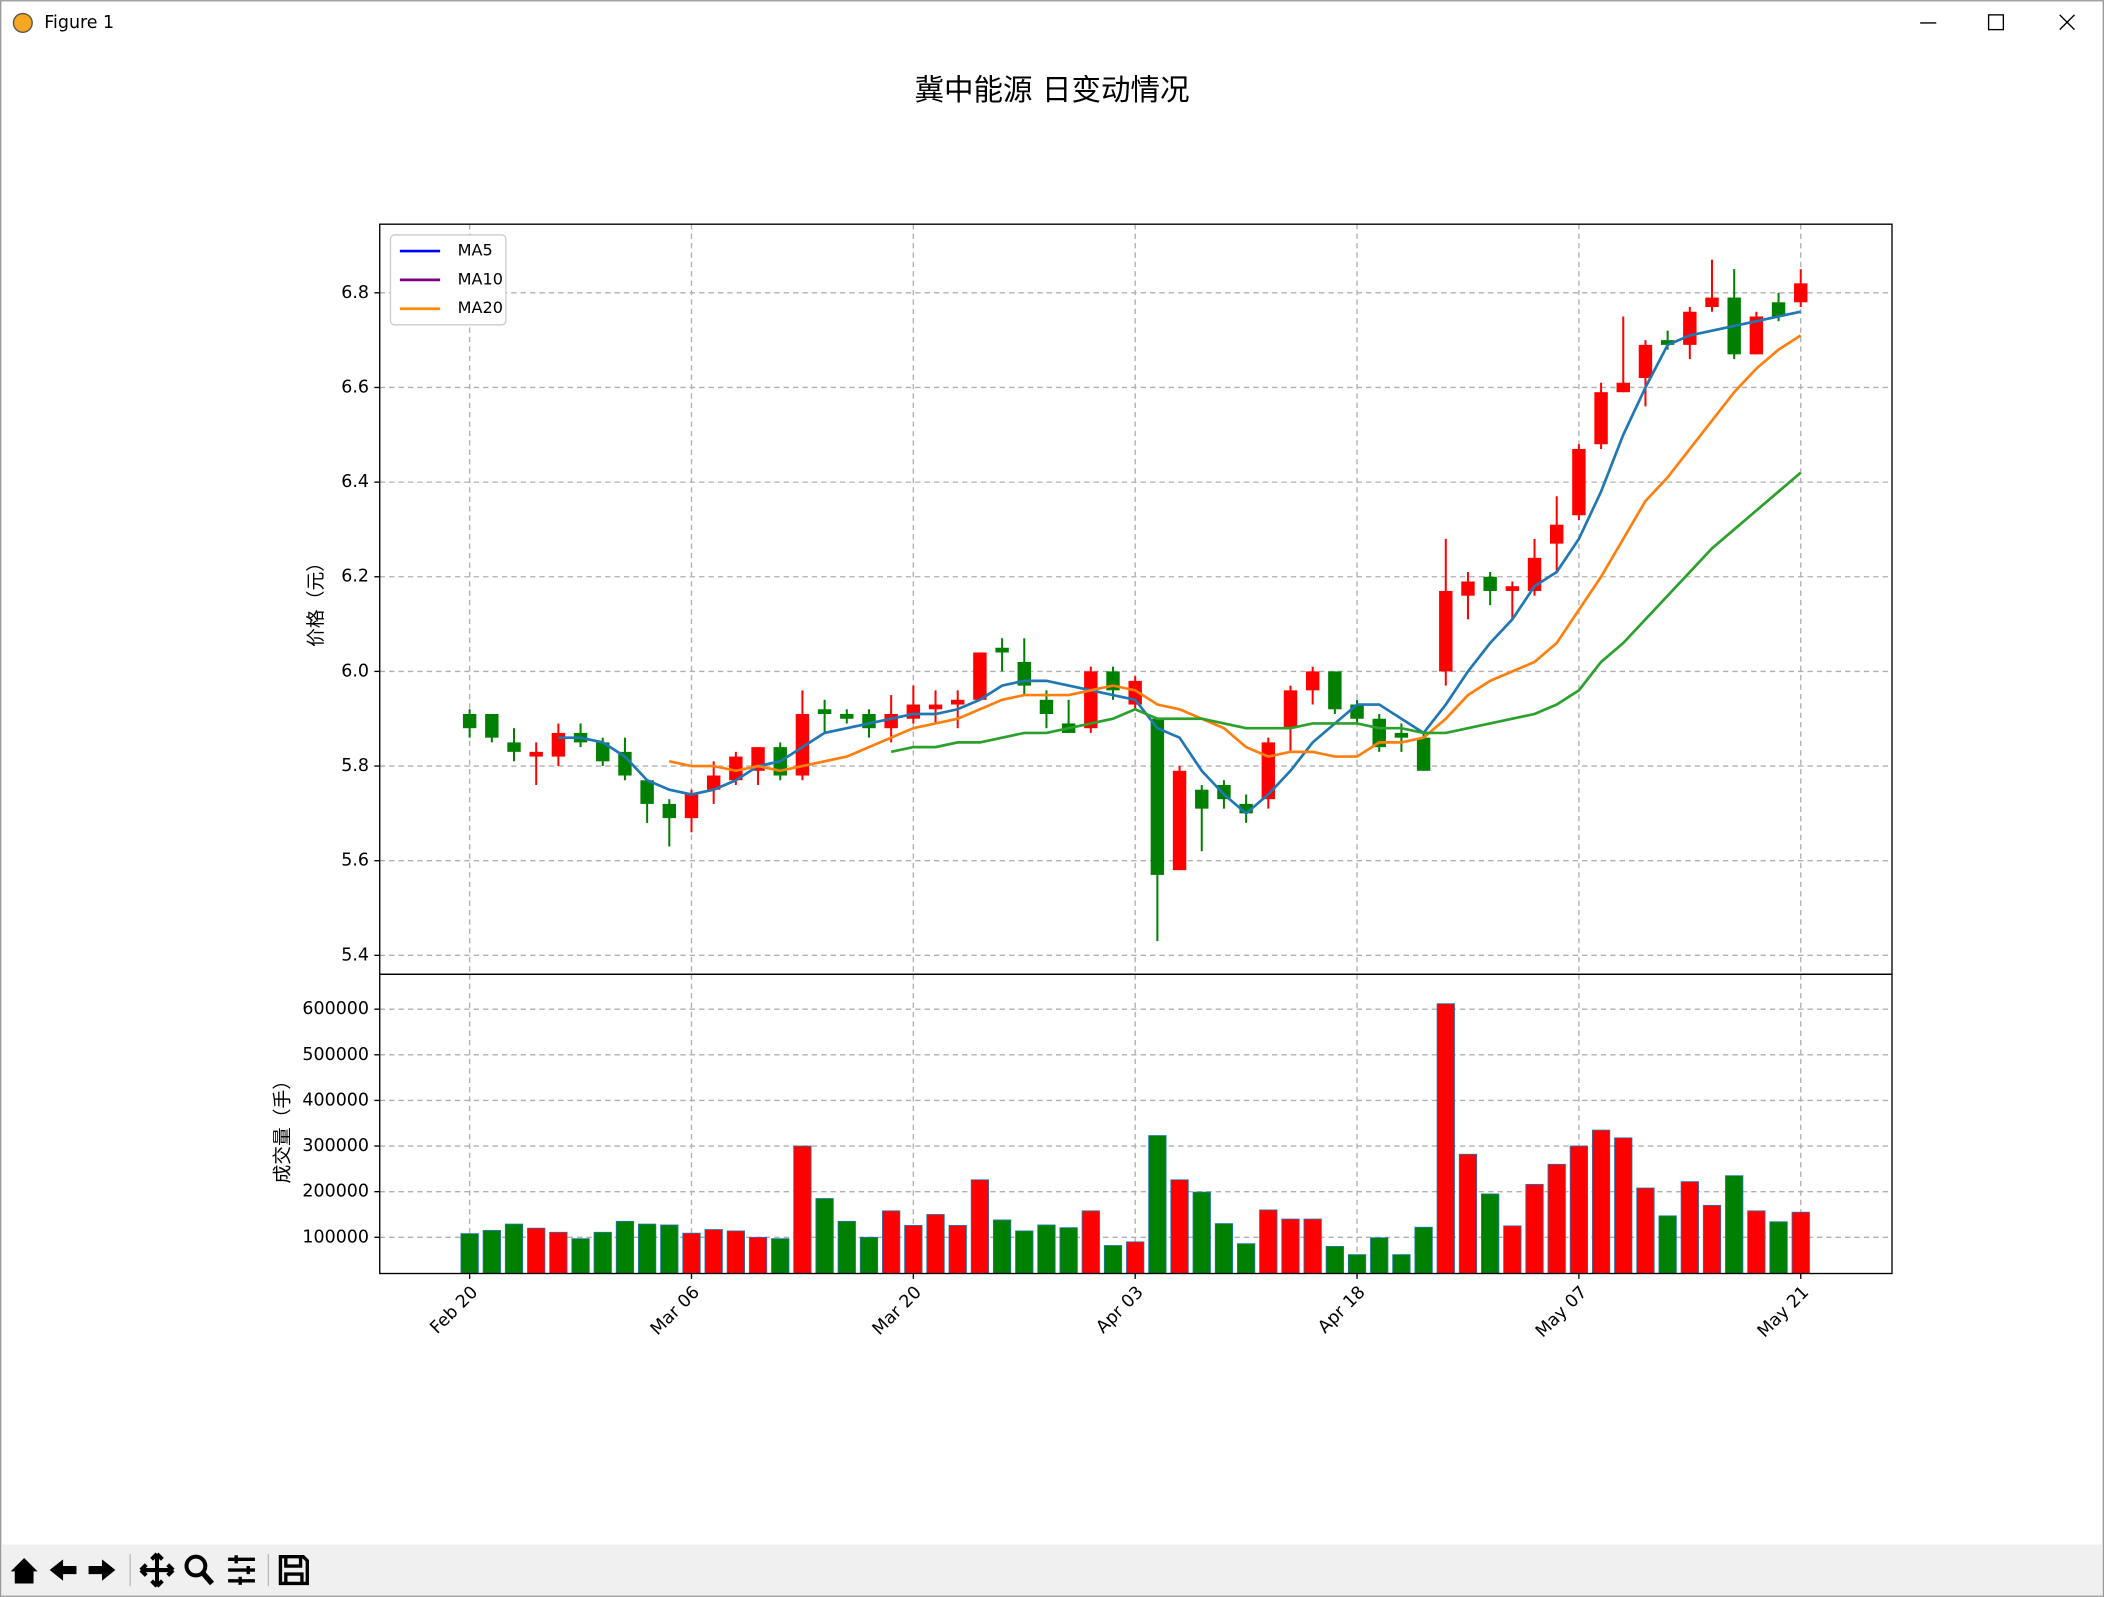  What do you see at coordinates (293, 1570) in the screenshot?
I see `save-button` at bounding box center [293, 1570].